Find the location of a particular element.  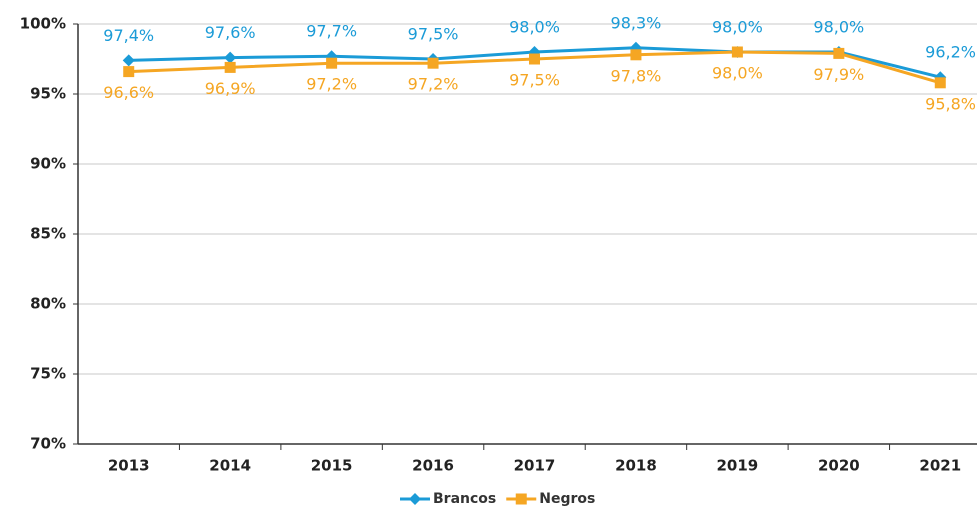

legend-label: Brancos is located at coordinates (464, 499).